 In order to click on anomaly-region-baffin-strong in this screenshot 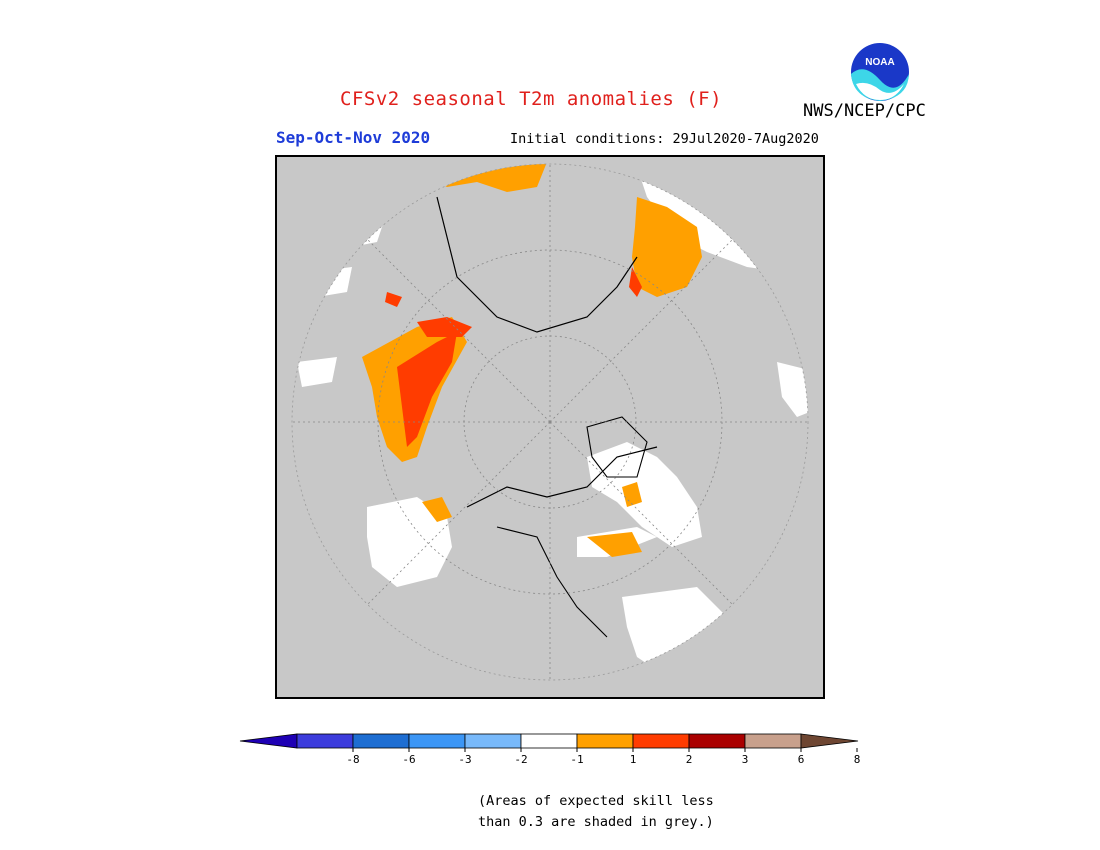, I will do `click(635, 282)`.